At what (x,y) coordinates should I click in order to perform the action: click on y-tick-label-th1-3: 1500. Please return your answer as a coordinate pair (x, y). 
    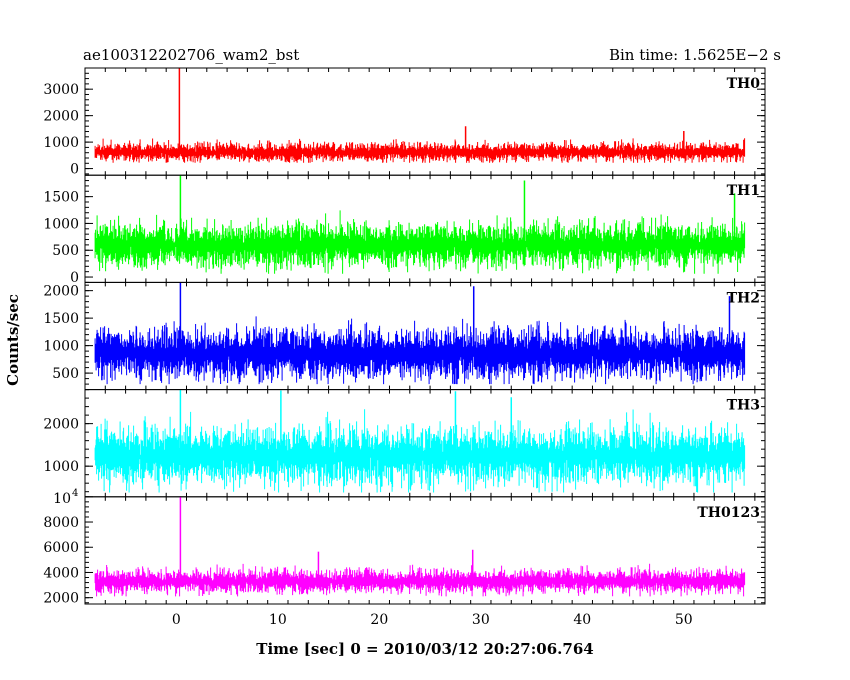
    Looking at the image, I should click on (61, 198).